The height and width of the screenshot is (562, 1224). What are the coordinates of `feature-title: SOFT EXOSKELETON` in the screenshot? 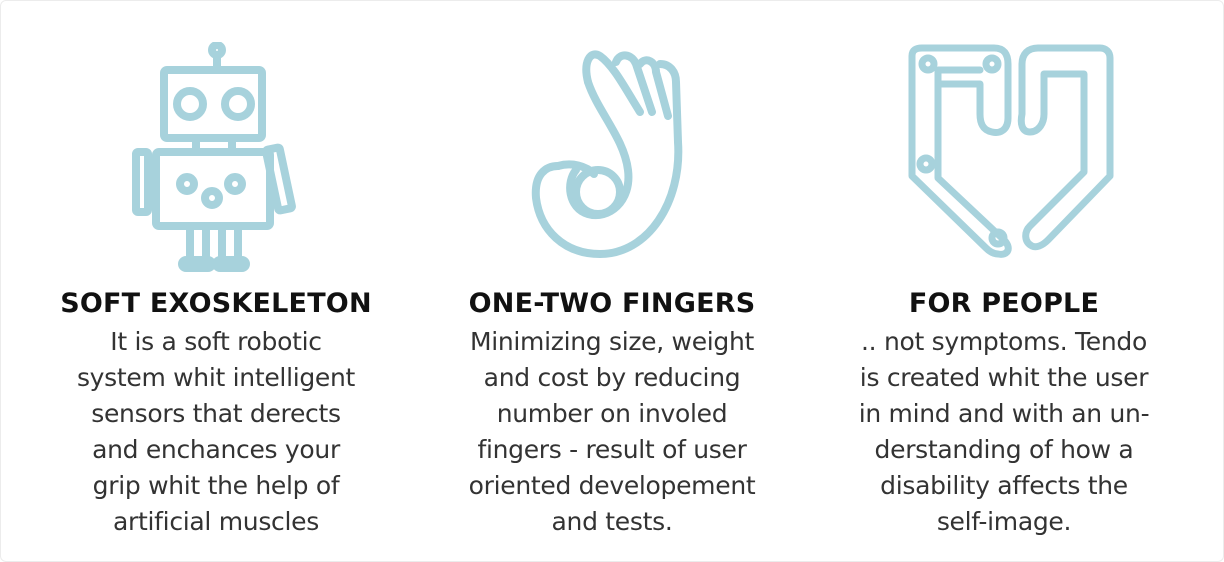 It's located at (216, 303).